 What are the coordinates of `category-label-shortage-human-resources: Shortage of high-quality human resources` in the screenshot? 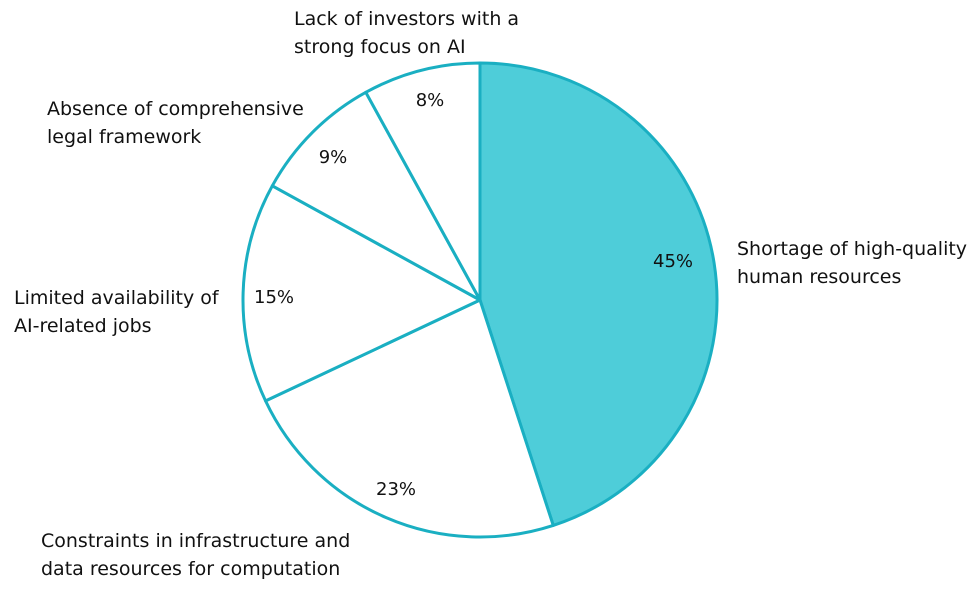 It's located at (852, 263).